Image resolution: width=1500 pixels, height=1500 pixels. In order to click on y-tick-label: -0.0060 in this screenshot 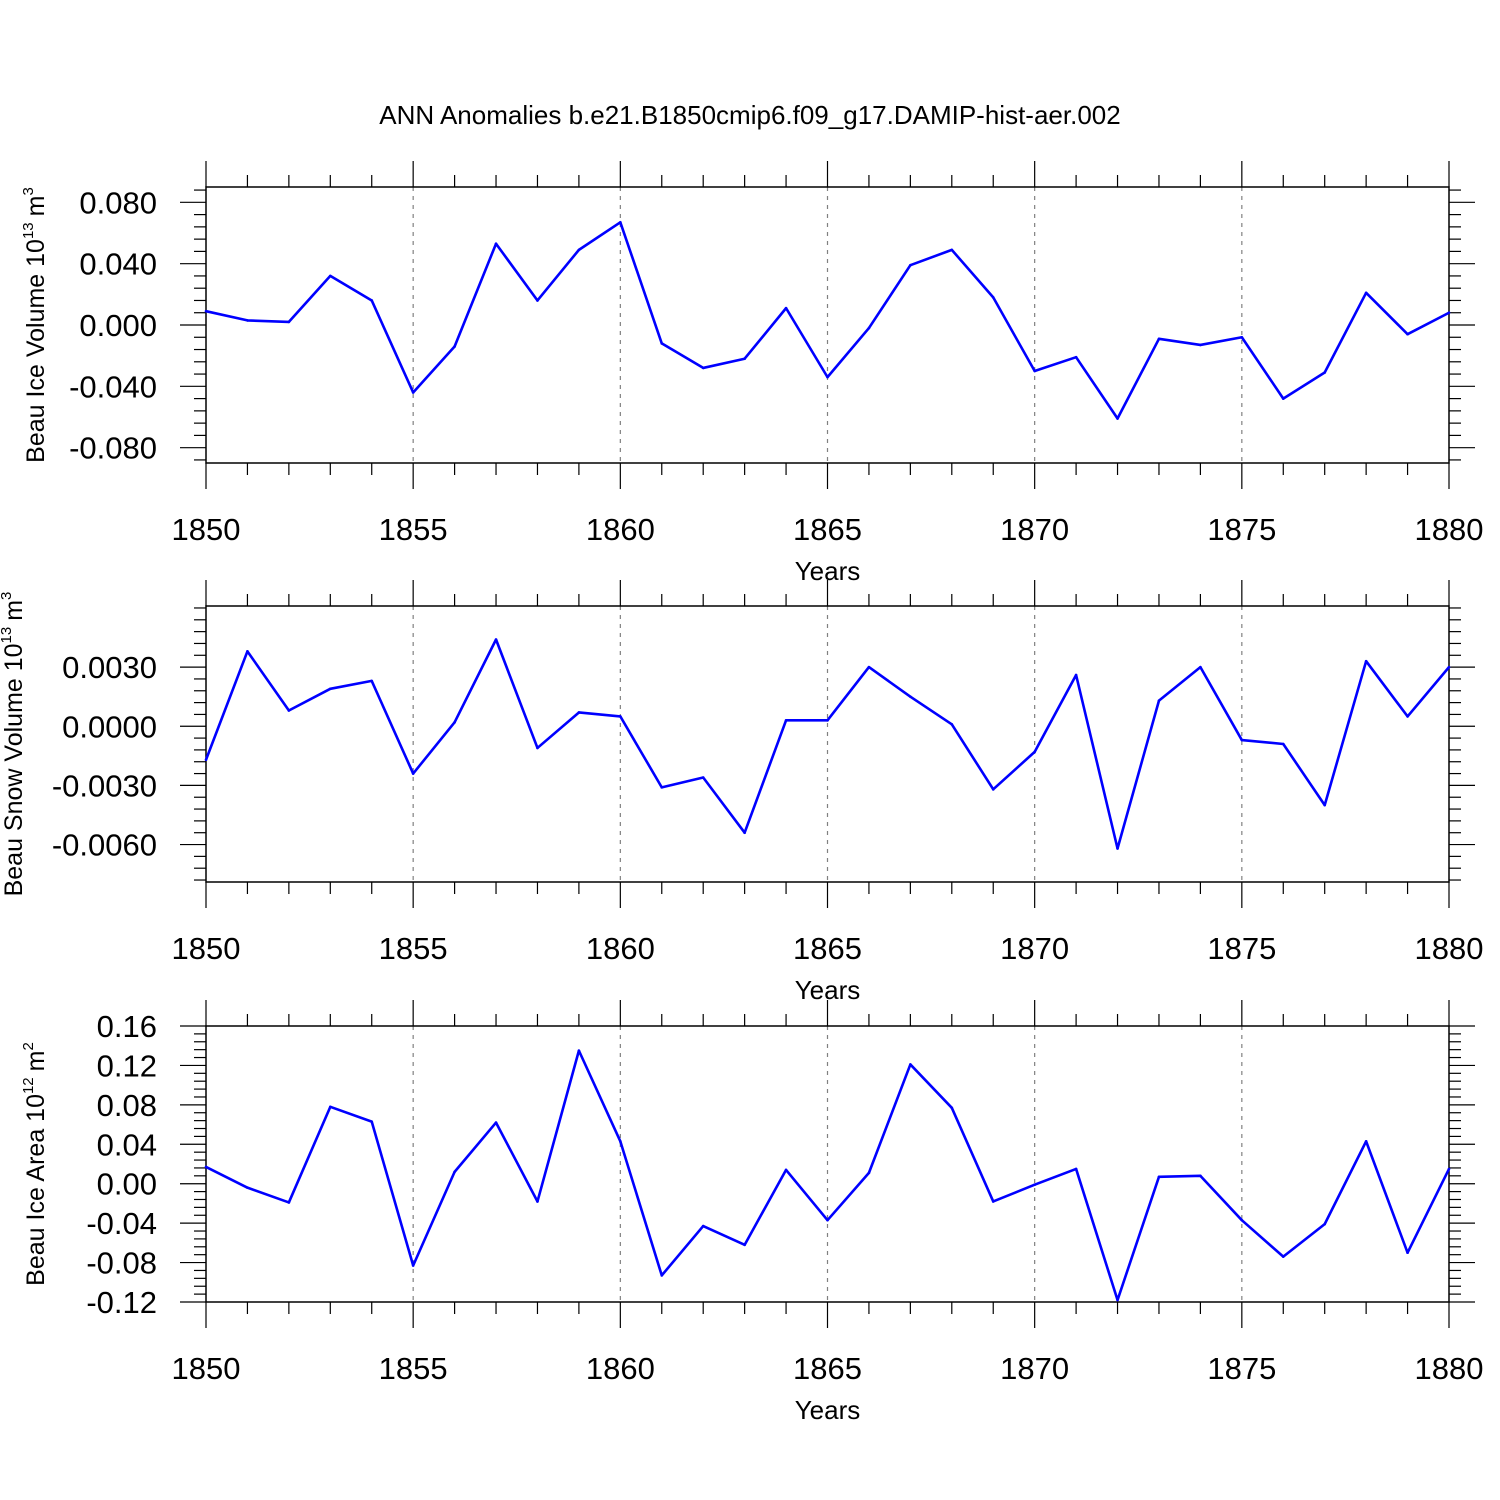, I will do `click(104, 845)`.